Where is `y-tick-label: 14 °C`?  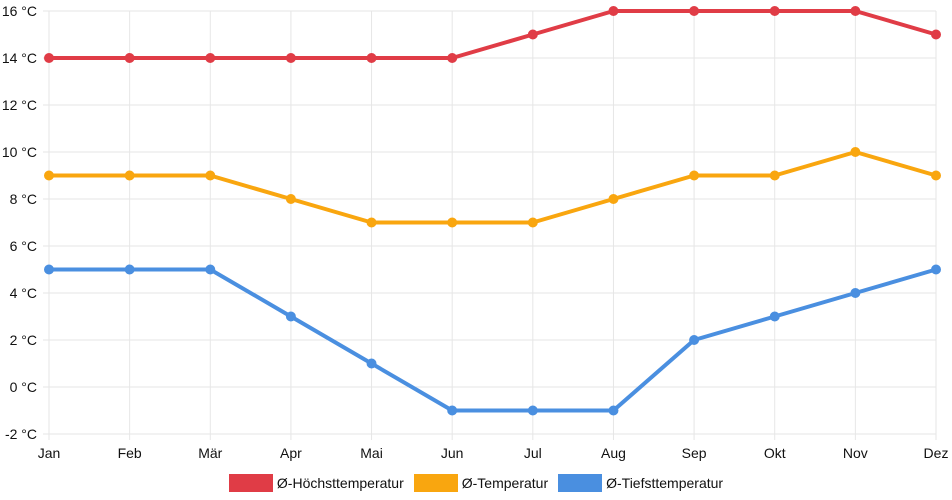
y-tick-label: 14 °C is located at coordinates (19, 58).